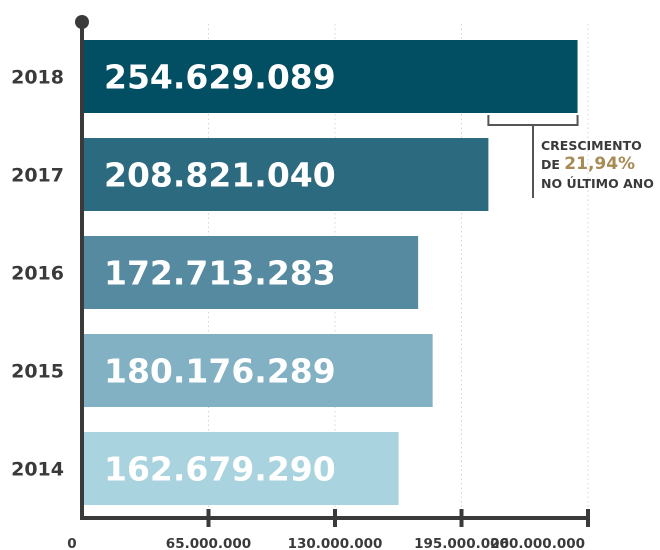  Describe the element at coordinates (537, 543) in the screenshot. I see `x-tick-label: 260.000.000` at that location.